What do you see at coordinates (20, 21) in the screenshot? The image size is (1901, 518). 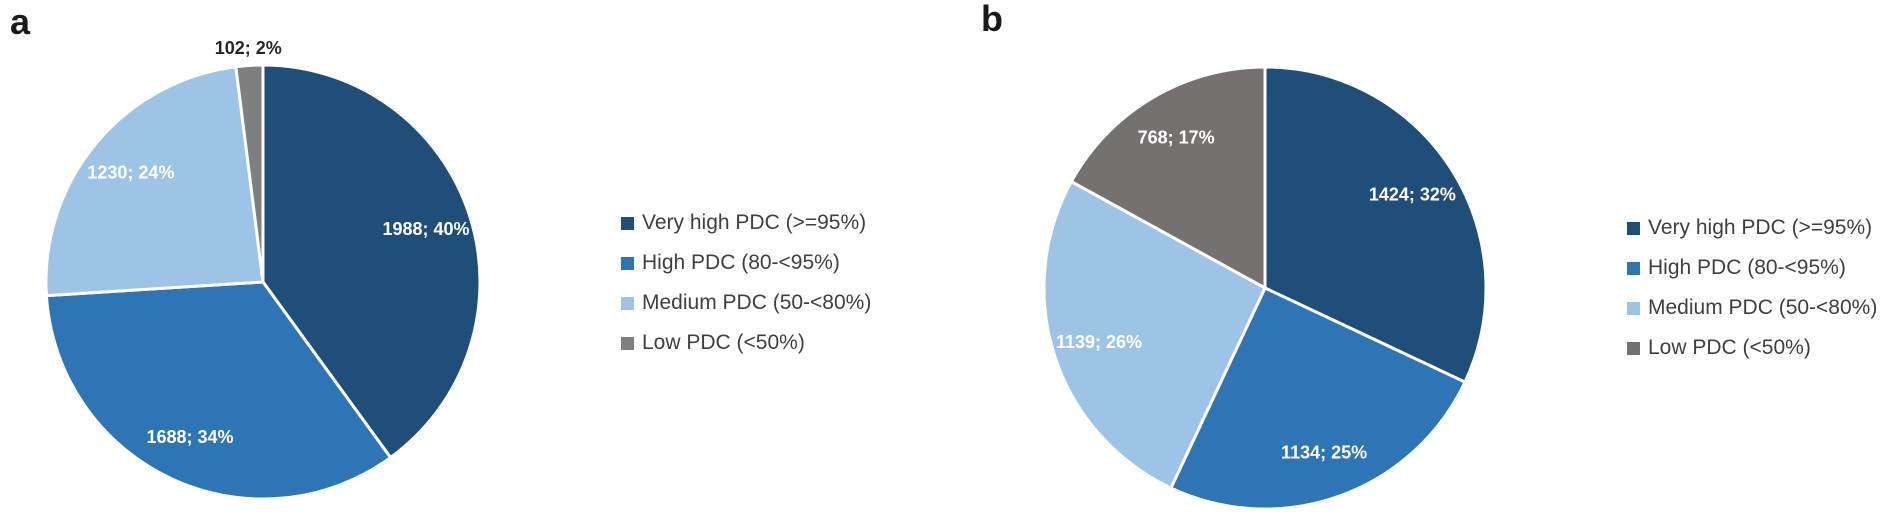 I see `panel-a-label: a` at bounding box center [20, 21].